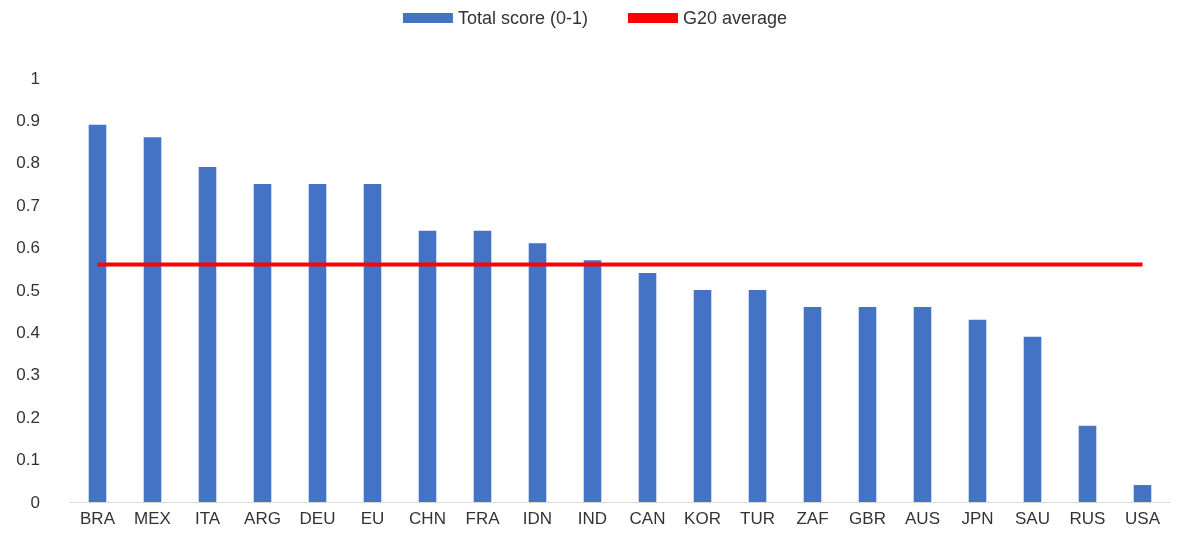 The width and height of the screenshot is (1190, 547). Describe the element at coordinates (207, 518) in the screenshot. I see `x-tick-label: ITA` at that location.